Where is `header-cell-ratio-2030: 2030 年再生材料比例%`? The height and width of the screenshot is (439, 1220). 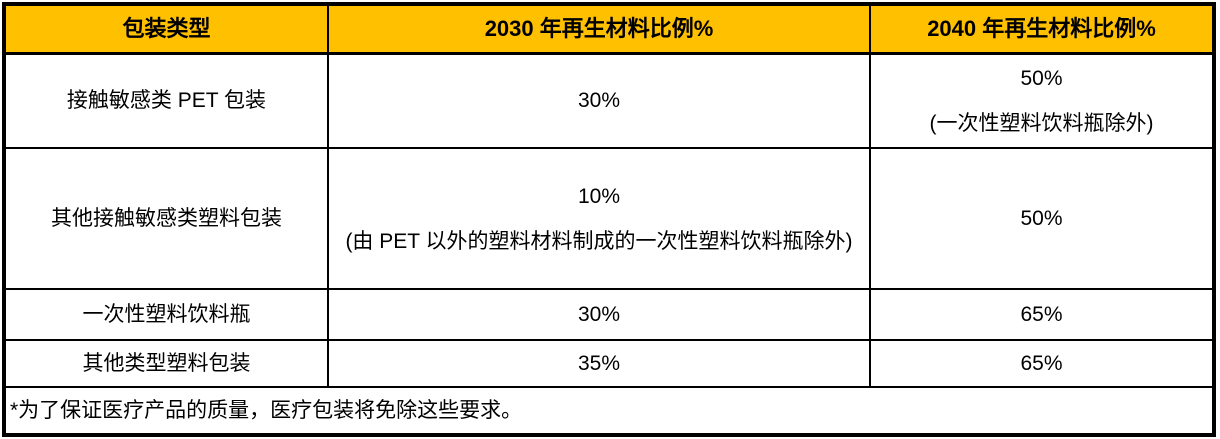 header-cell-ratio-2030: 2030 年再生材料比例% is located at coordinates (599, 29).